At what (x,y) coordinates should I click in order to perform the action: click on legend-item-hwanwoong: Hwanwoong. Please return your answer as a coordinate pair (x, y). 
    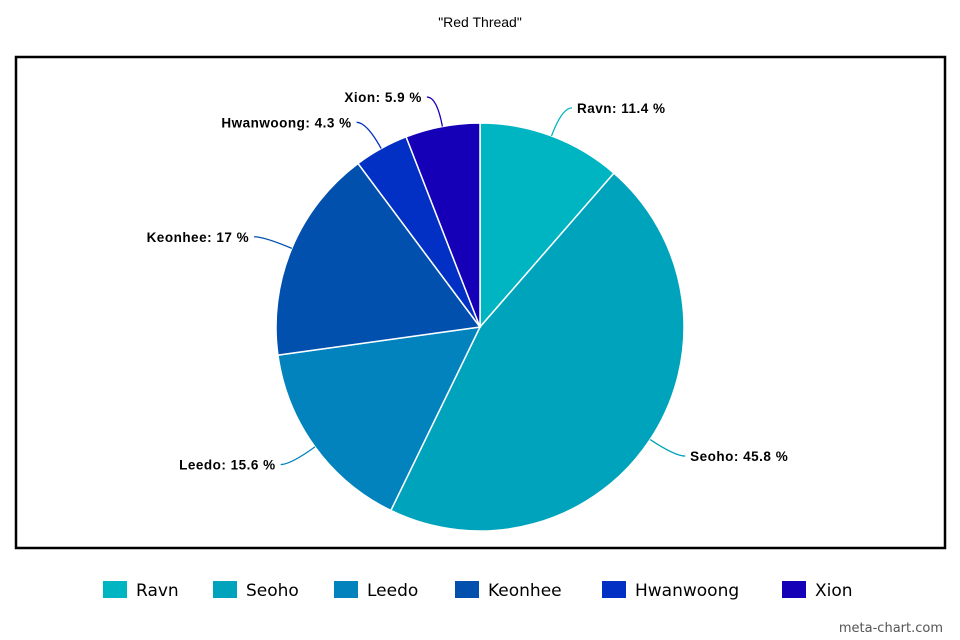
    Looking at the image, I should click on (670, 591).